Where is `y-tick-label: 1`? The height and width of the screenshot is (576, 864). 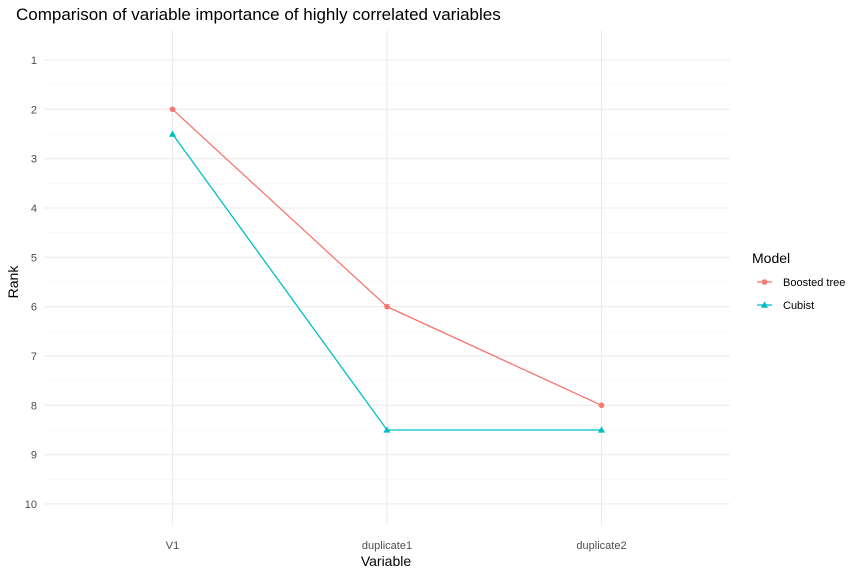 y-tick-label: 1 is located at coordinates (34, 61).